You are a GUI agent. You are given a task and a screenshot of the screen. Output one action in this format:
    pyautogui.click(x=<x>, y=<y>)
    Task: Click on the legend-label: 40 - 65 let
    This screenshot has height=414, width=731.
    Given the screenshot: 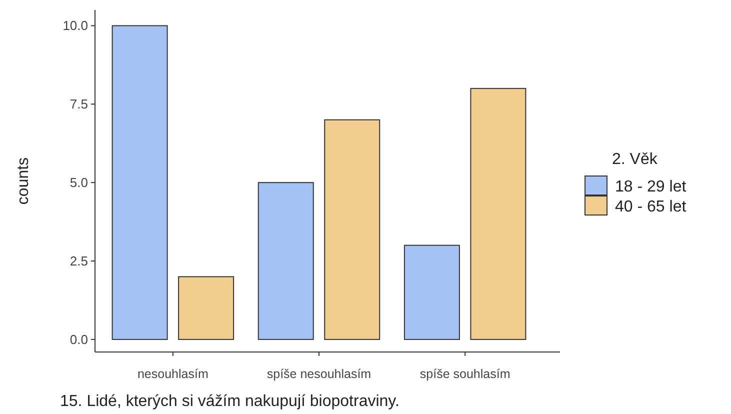 What is the action you would take?
    pyautogui.click(x=651, y=207)
    